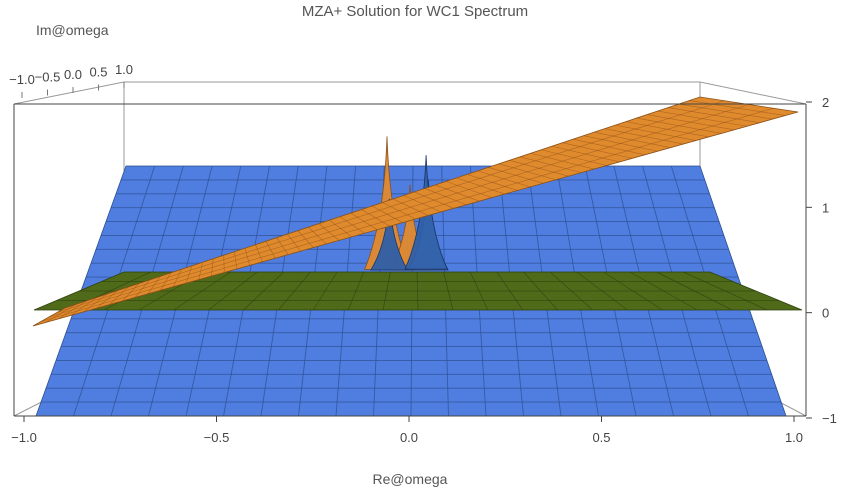 The image size is (864, 490). I want to click on x-tick-label: 0.5, so click(601, 437).